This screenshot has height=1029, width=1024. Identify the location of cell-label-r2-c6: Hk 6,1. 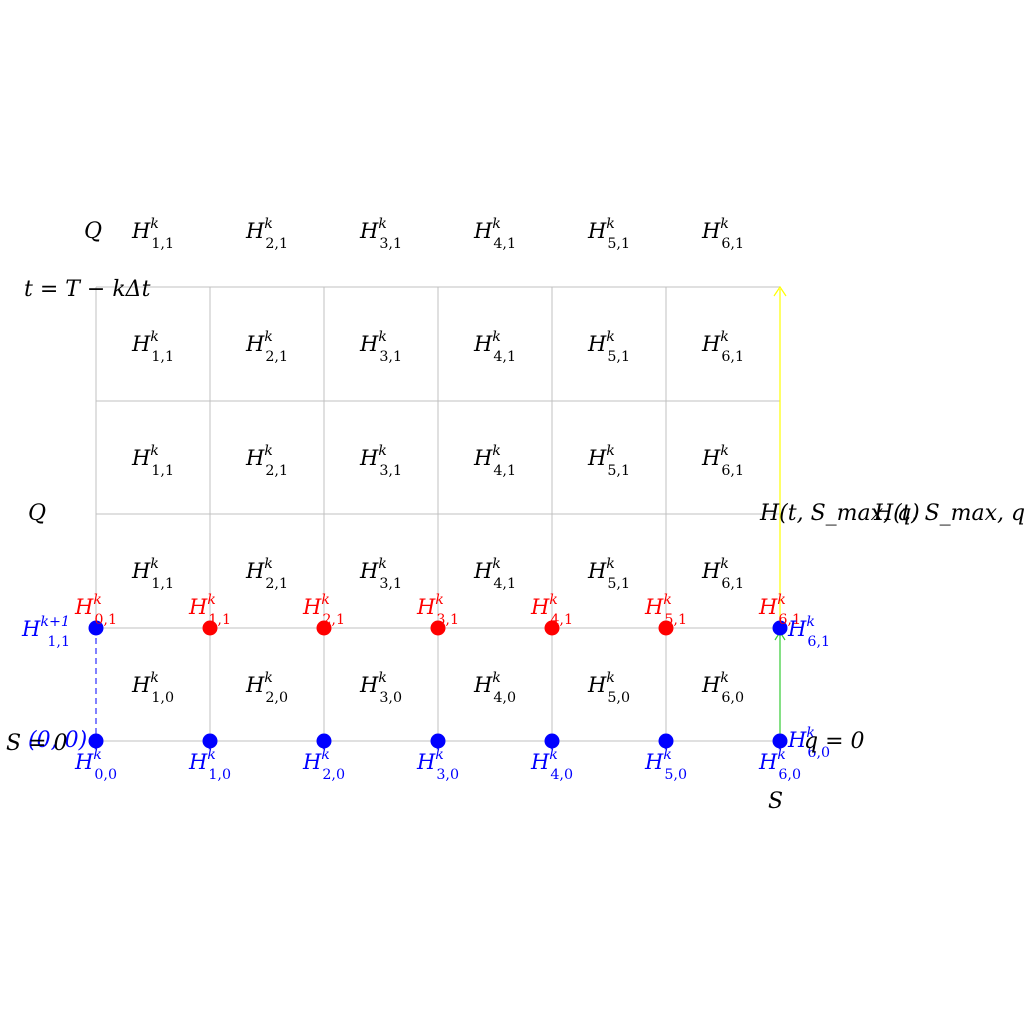
(722, 461).